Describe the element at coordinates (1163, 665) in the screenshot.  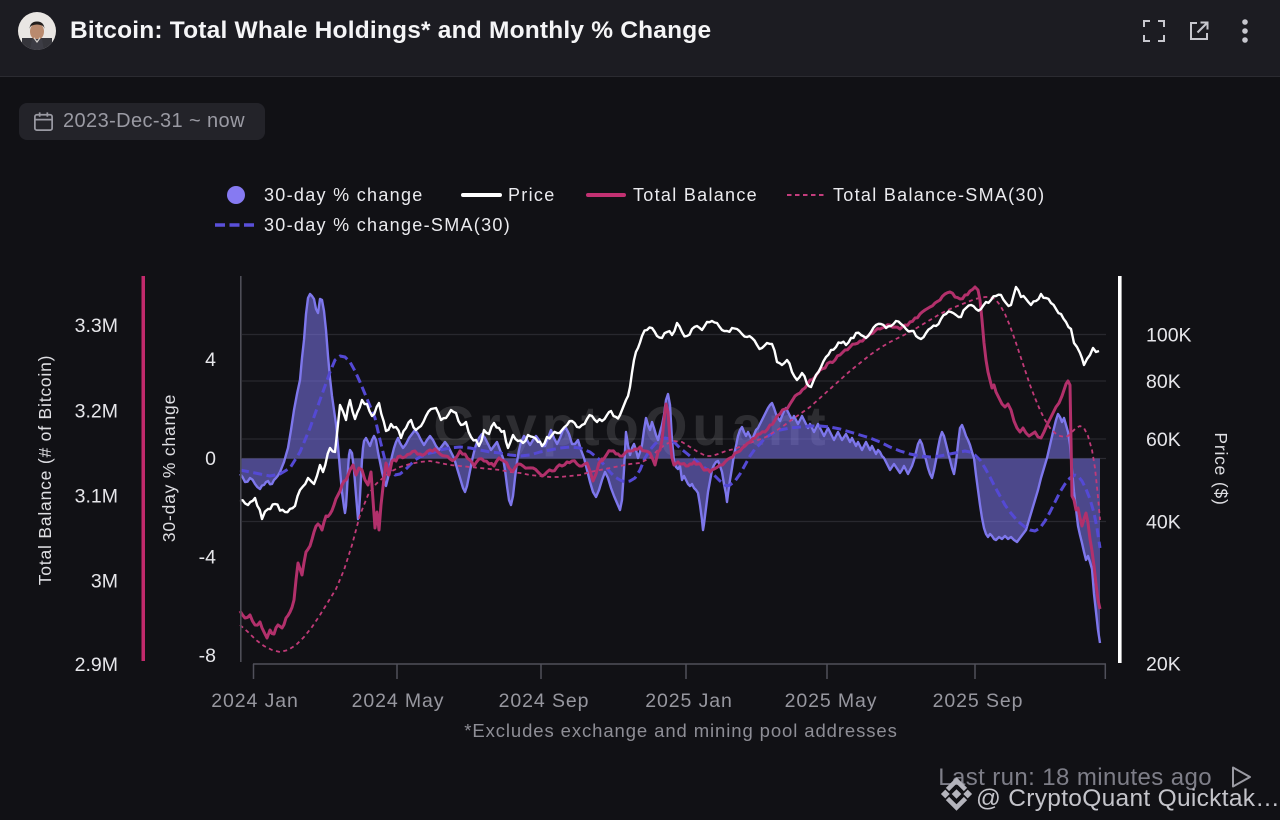
I see `svg-text: 20K` at that location.